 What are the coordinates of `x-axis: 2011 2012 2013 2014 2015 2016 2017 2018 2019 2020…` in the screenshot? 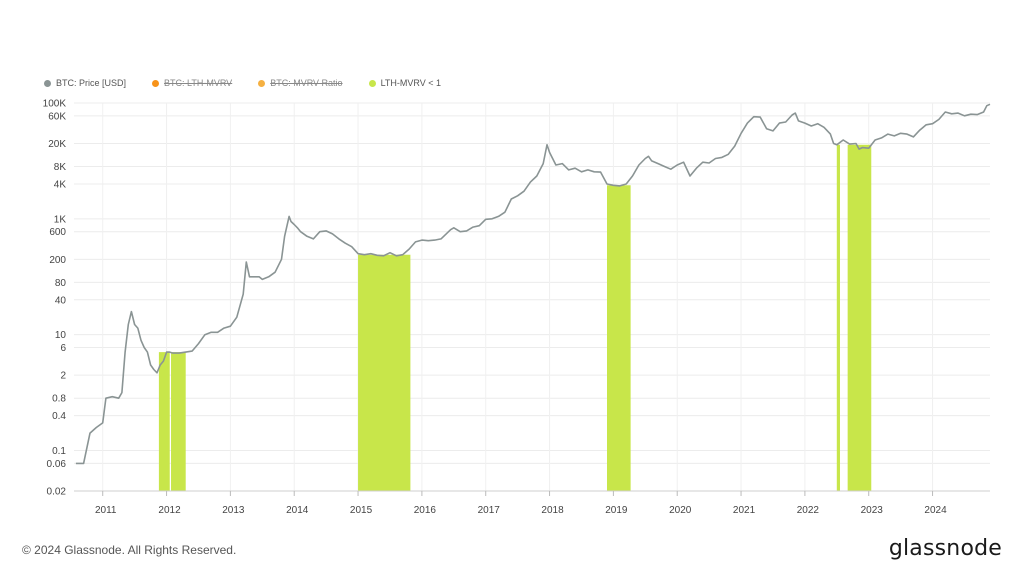 It's located at (532, 503).